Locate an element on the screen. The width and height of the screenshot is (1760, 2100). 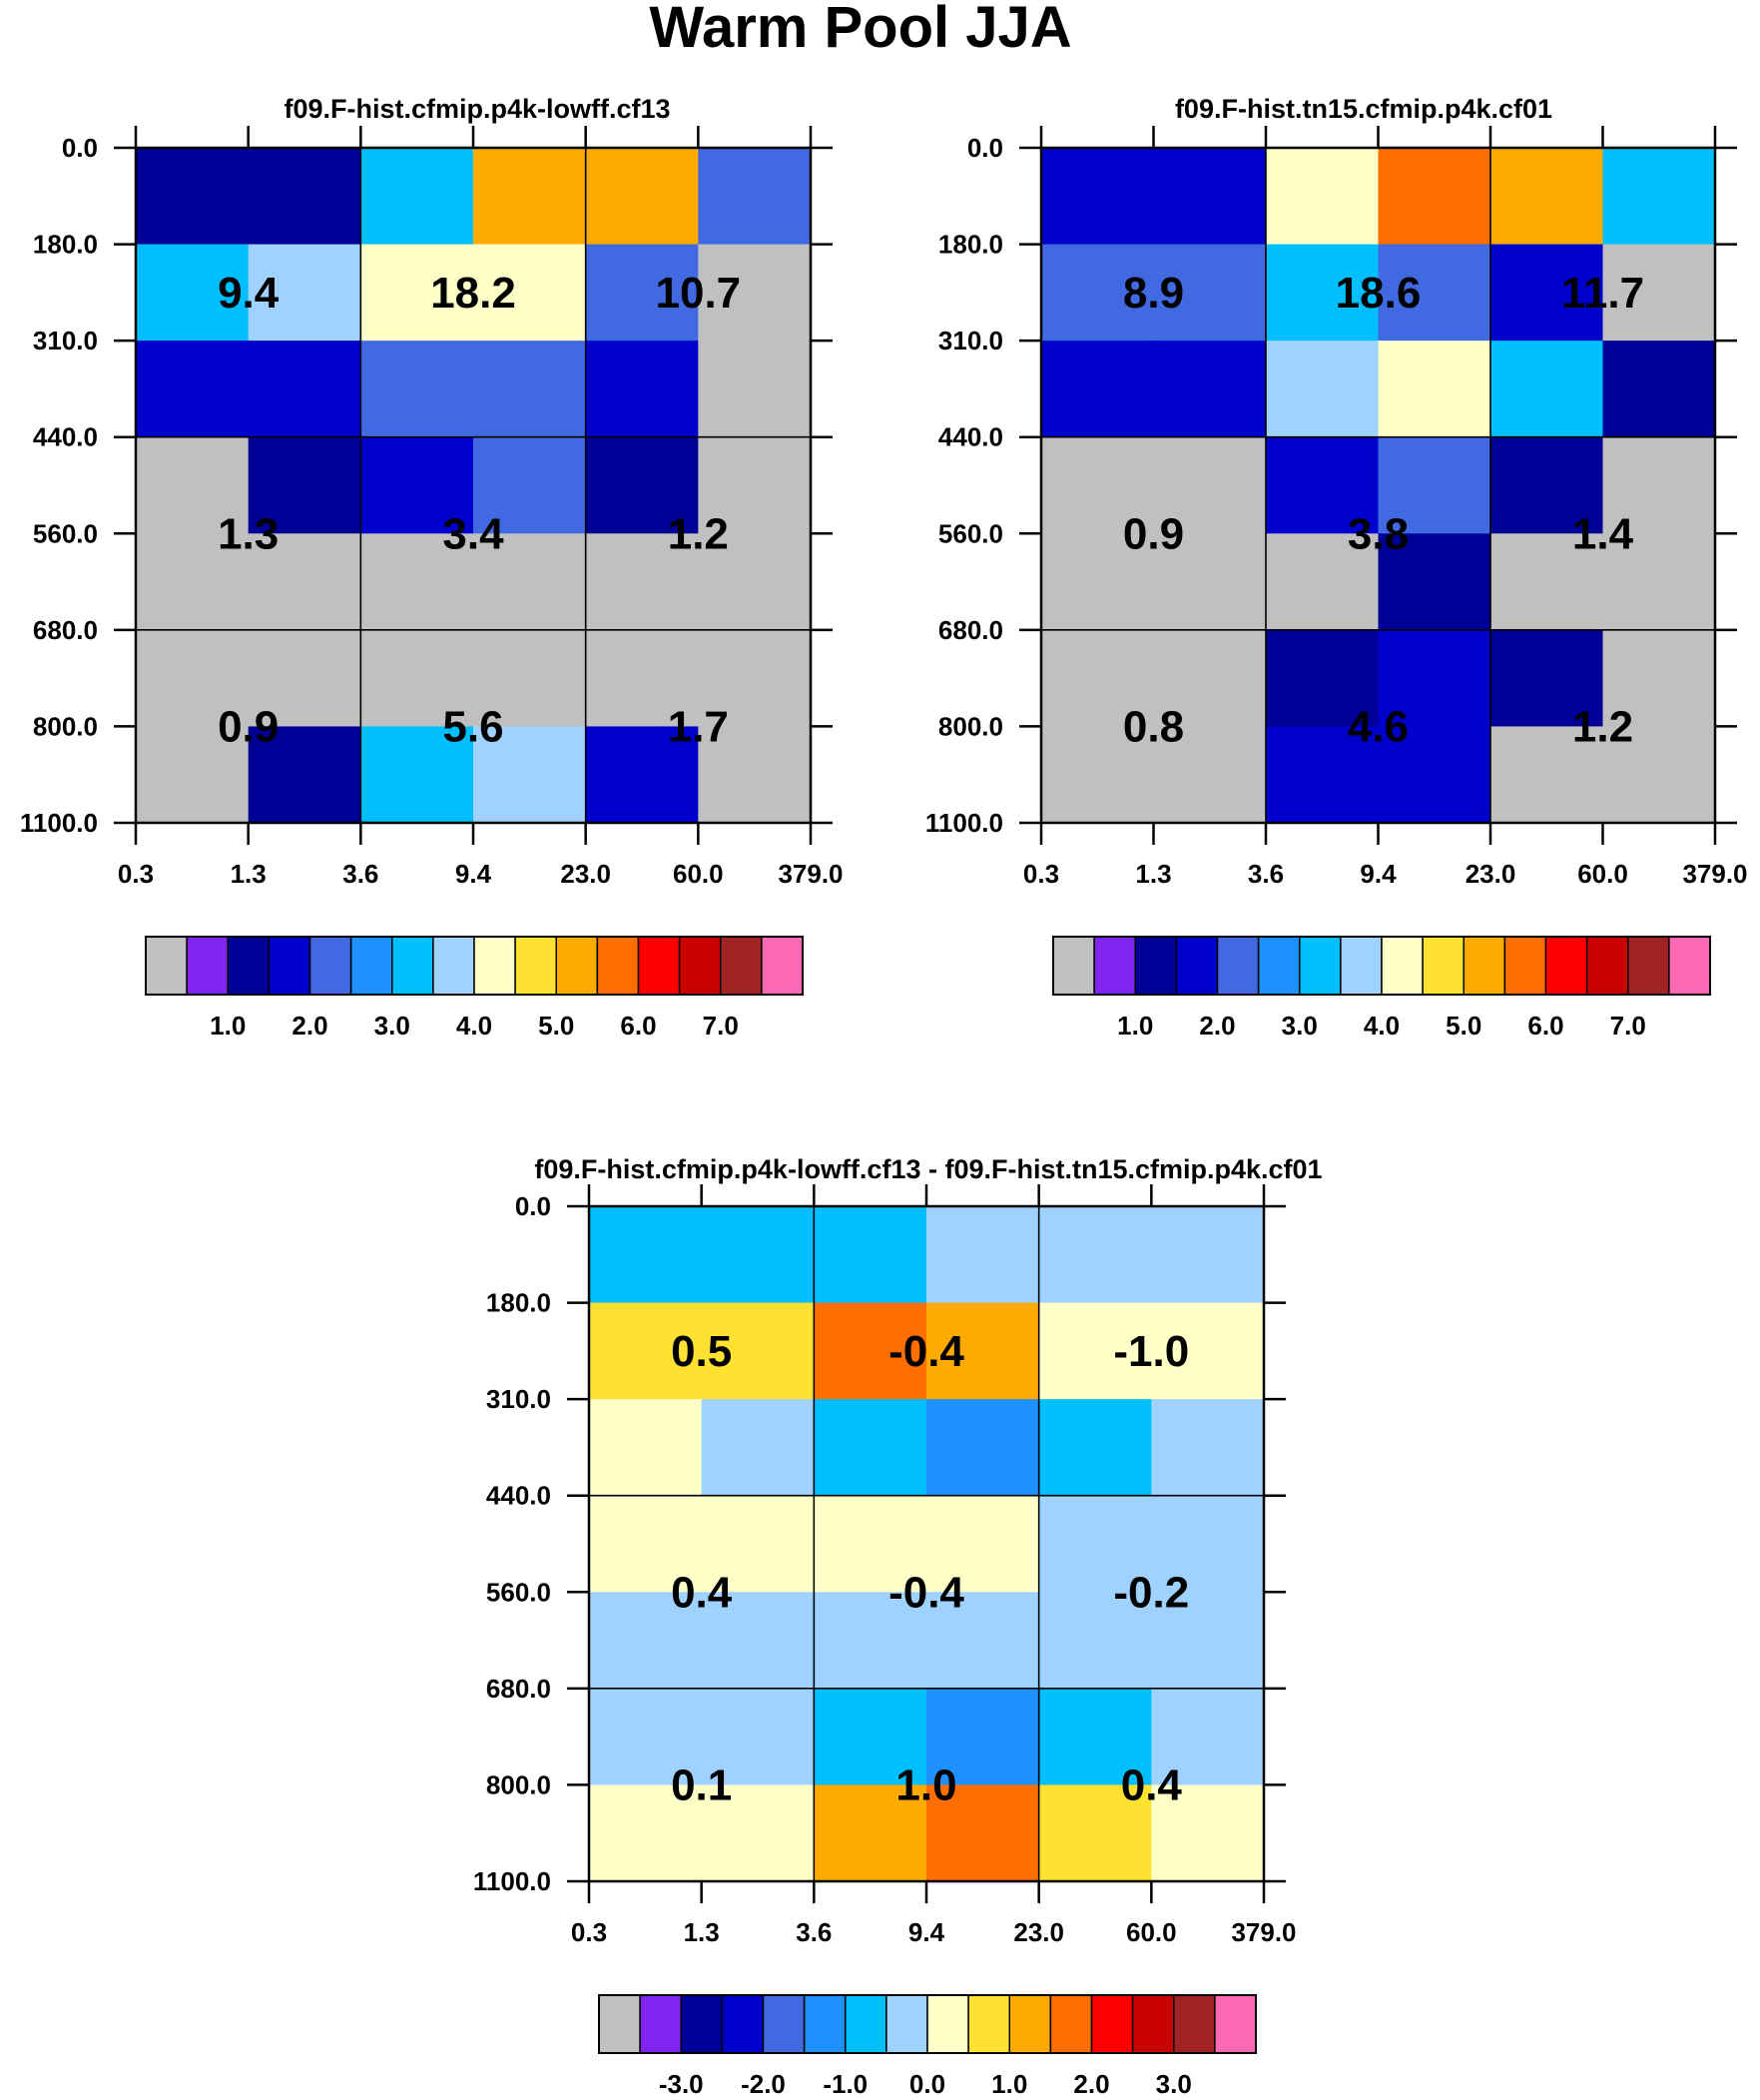
cell-value-label: -0.4 is located at coordinates (926, 1592).